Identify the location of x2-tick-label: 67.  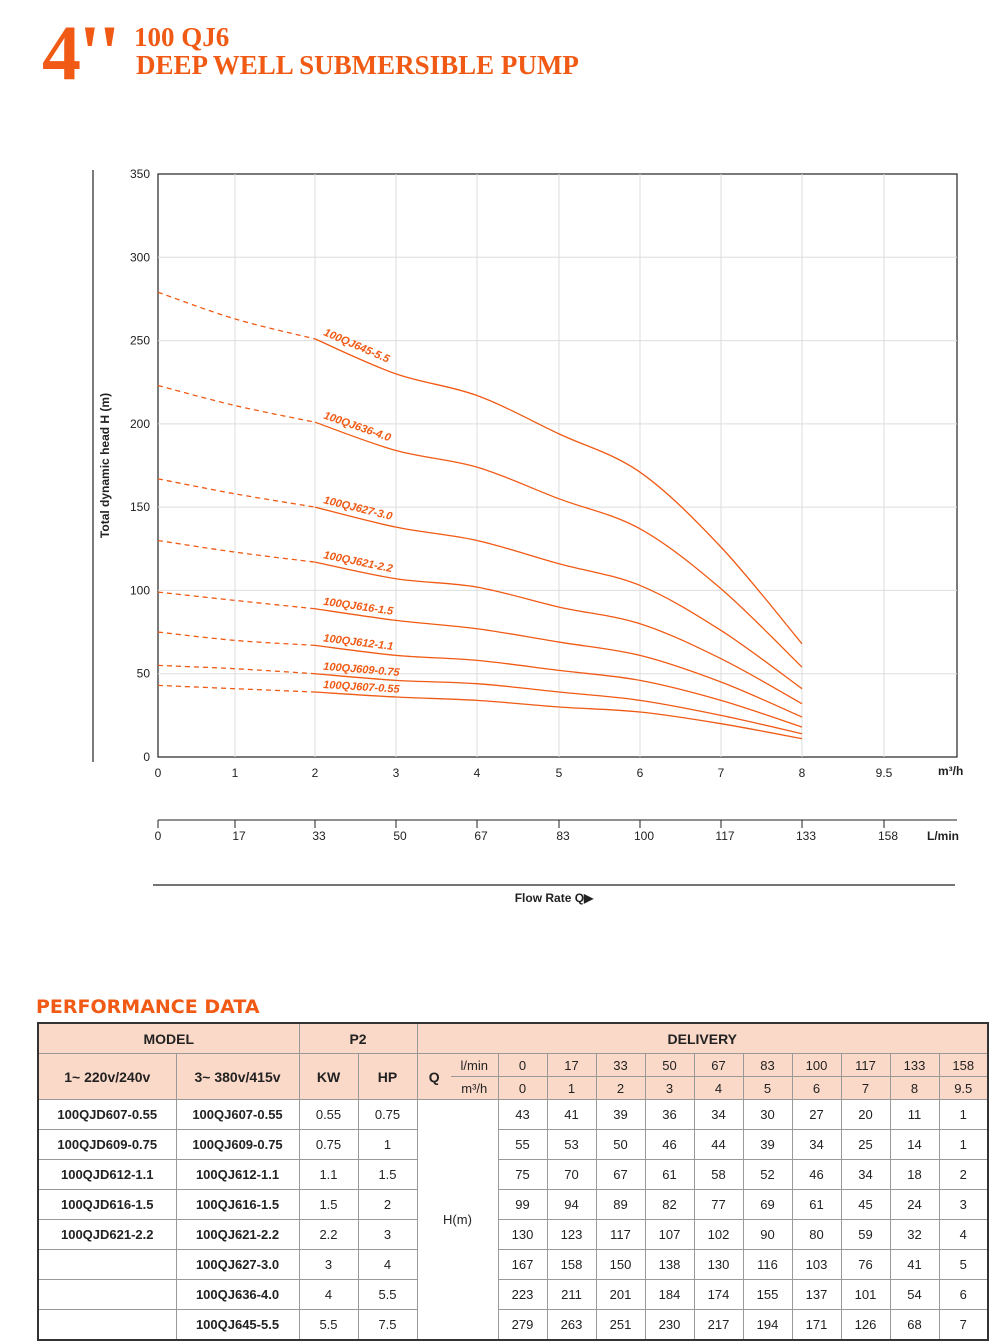
(481, 836).